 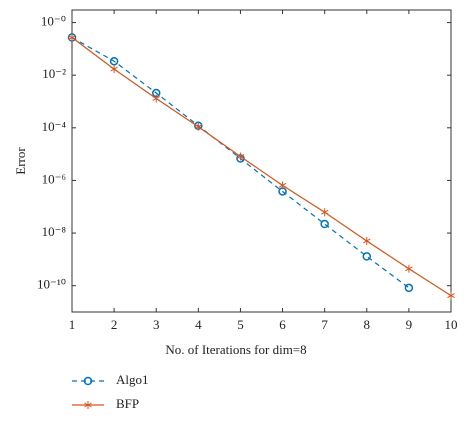 What do you see at coordinates (198, 324) in the screenshot?
I see `x-tick-label: 4` at bounding box center [198, 324].